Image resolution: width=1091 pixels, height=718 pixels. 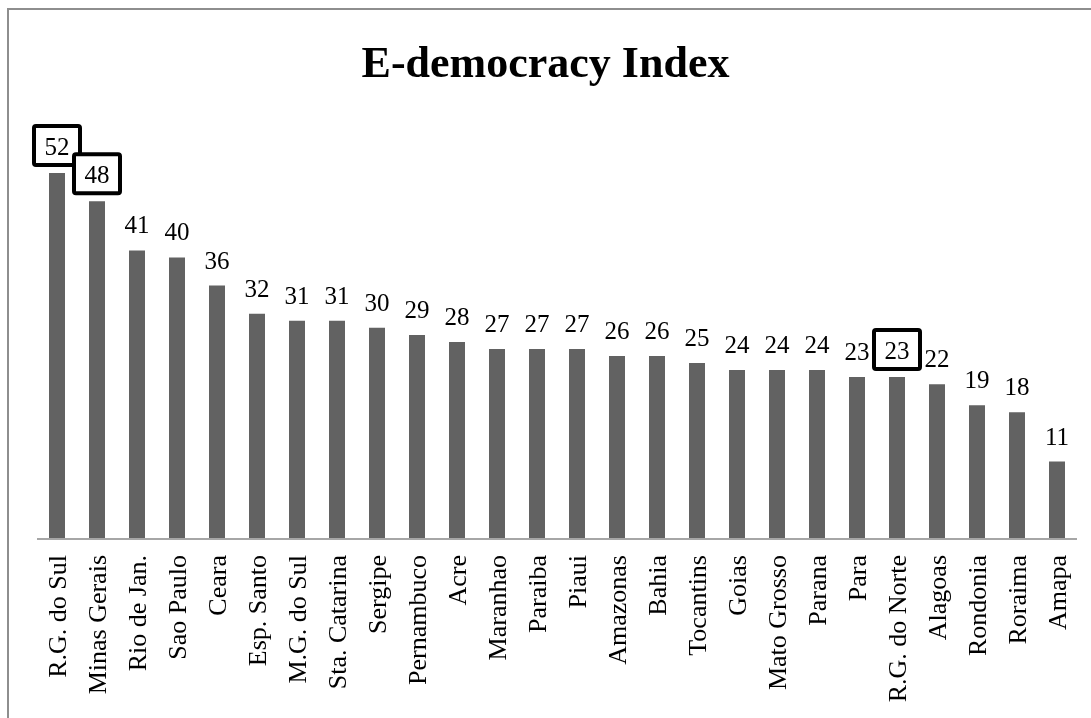 What do you see at coordinates (1018, 599) in the screenshot?
I see `x-tick-label: Roraima` at bounding box center [1018, 599].